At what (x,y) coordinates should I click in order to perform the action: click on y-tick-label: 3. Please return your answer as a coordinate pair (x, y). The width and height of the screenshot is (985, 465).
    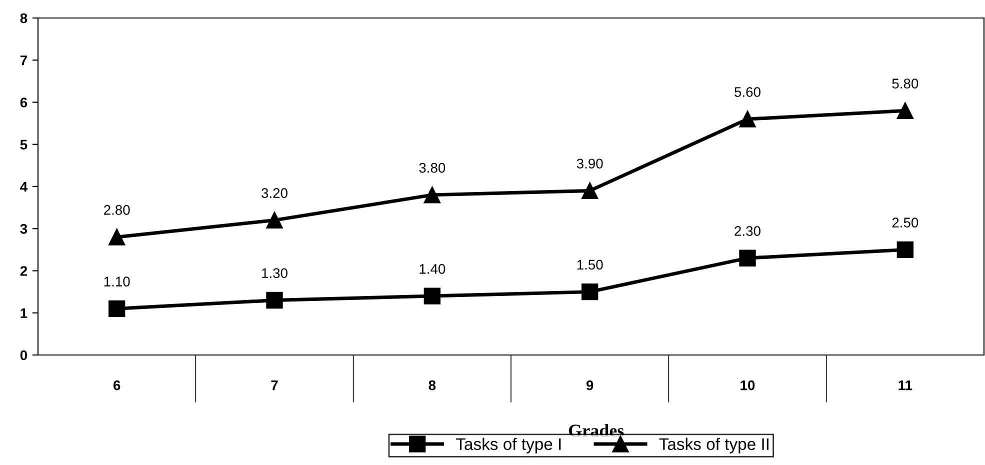
    Looking at the image, I should click on (24, 229).